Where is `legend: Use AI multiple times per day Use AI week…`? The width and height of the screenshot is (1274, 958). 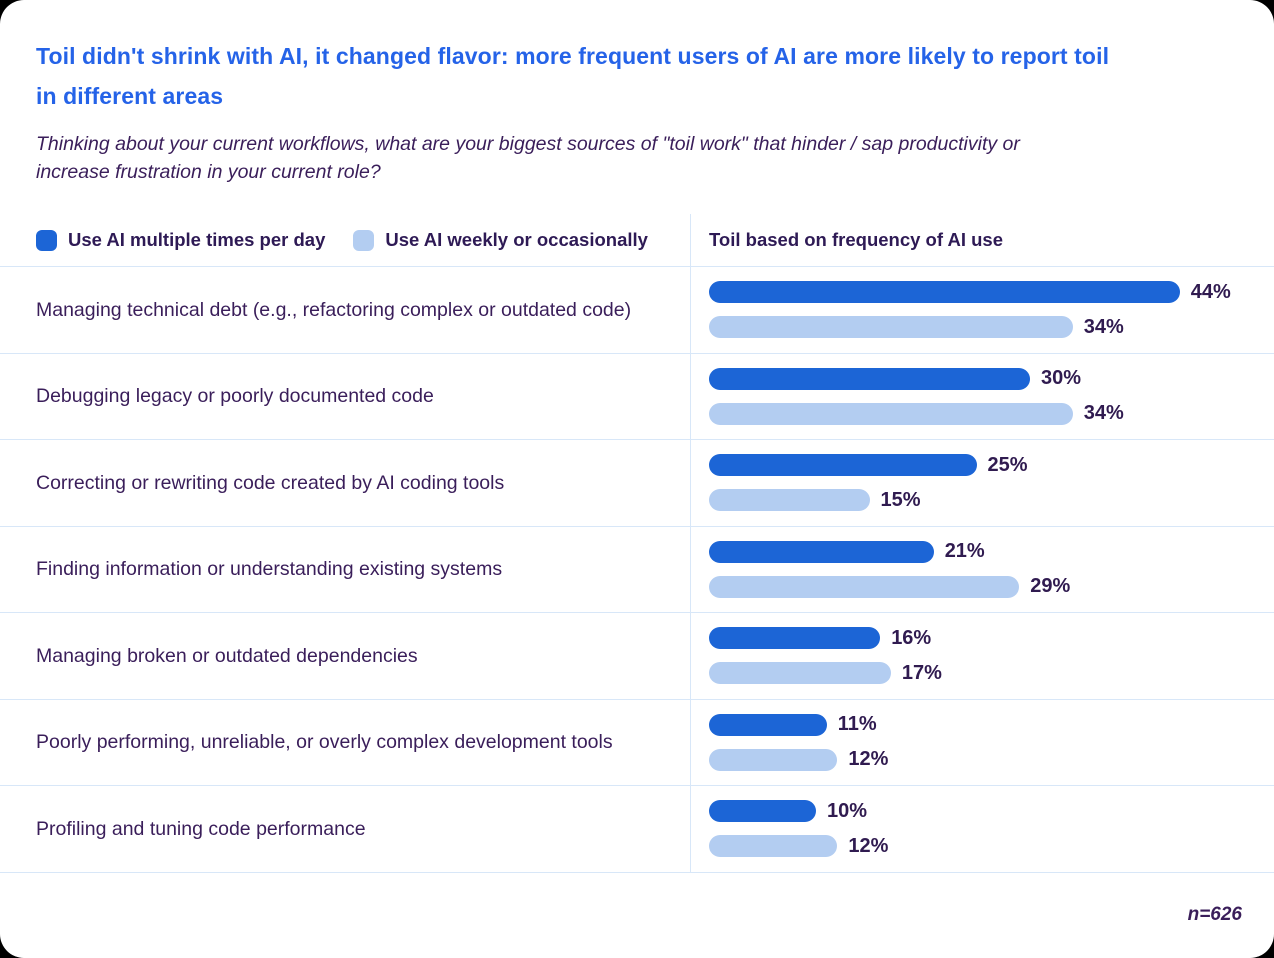
legend: Use AI multiple times per day Use AI week… is located at coordinates (342, 240).